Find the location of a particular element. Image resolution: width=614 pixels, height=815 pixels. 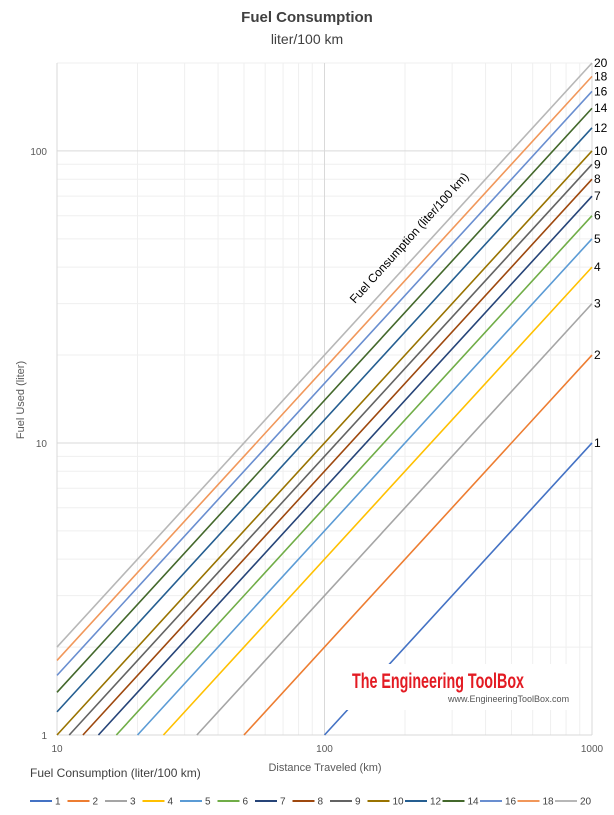

series-end-label-2: 2 is located at coordinates (597, 355).